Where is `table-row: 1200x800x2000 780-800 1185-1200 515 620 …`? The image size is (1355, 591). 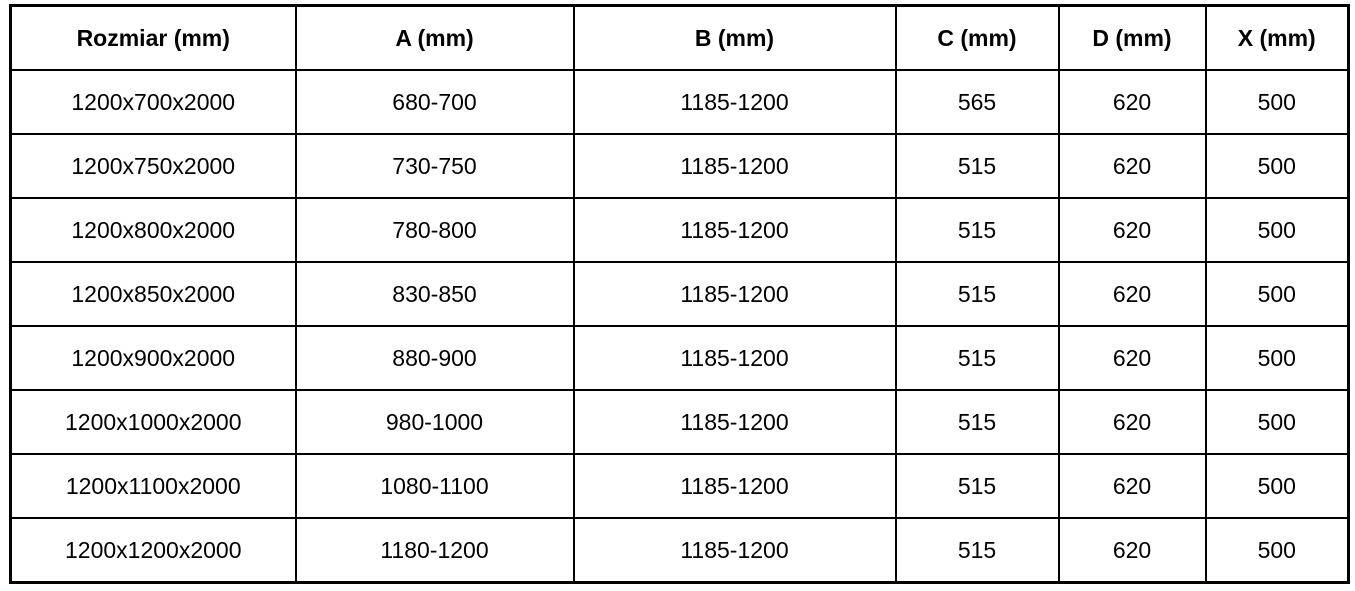 table-row: 1200x800x2000 780-800 1185-1200 515 620 … is located at coordinates (679, 230).